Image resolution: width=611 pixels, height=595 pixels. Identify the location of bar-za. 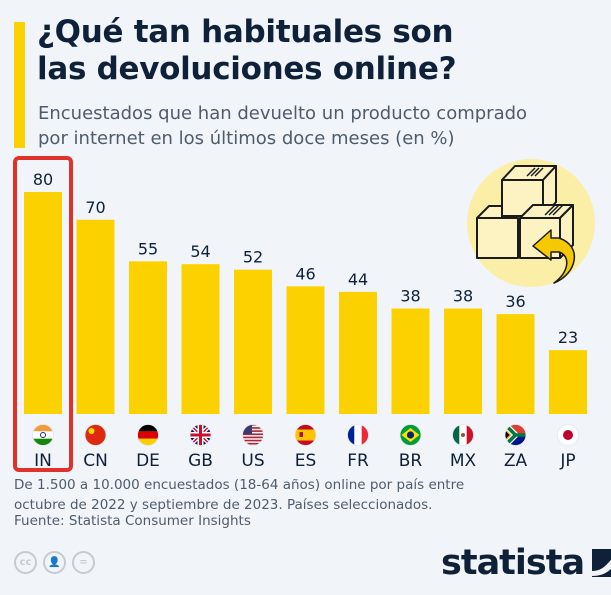
(515, 364).